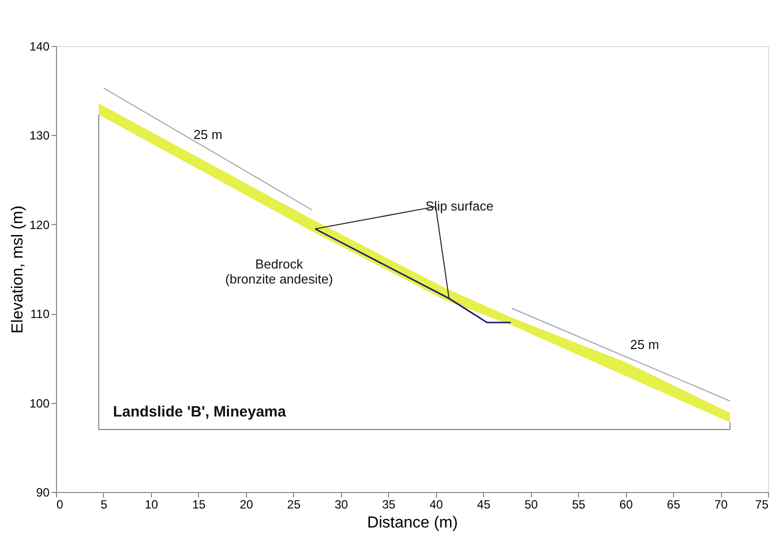 This screenshot has height=538, width=781. I want to click on x-axis-title: Distance (m), so click(412, 523).